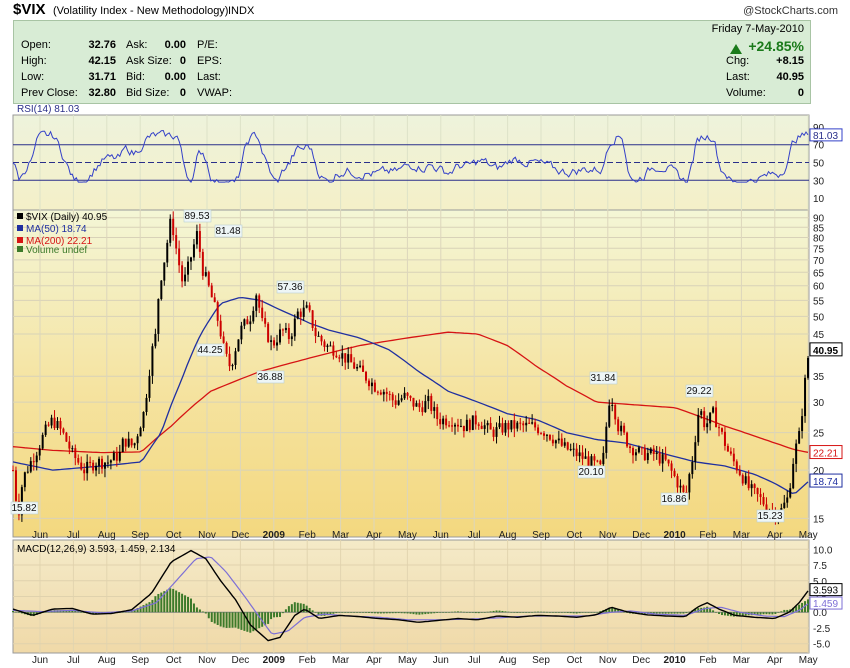 The height and width of the screenshot is (668, 850). What do you see at coordinates (141, 11) in the screenshot?
I see `symbol-name: (Volatility Index - New Methodology)` at bounding box center [141, 11].